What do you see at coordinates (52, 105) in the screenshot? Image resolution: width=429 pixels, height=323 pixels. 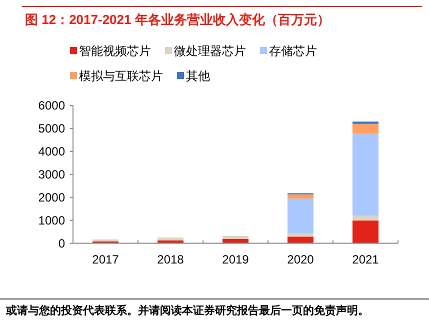 I see `y-tick-label: 6000` at bounding box center [52, 105].